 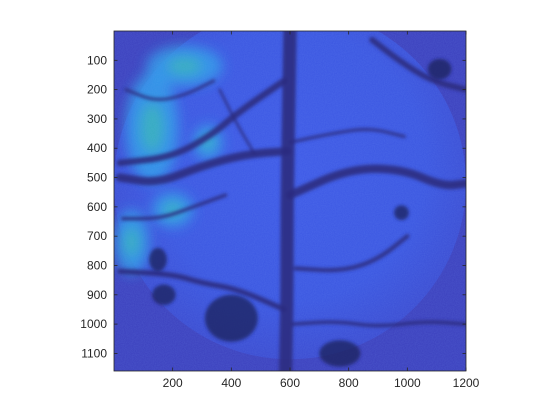 What do you see at coordinates (97, 236) in the screenshot?
I see `y-tick-label: 700` at bounding box center [97, 236].